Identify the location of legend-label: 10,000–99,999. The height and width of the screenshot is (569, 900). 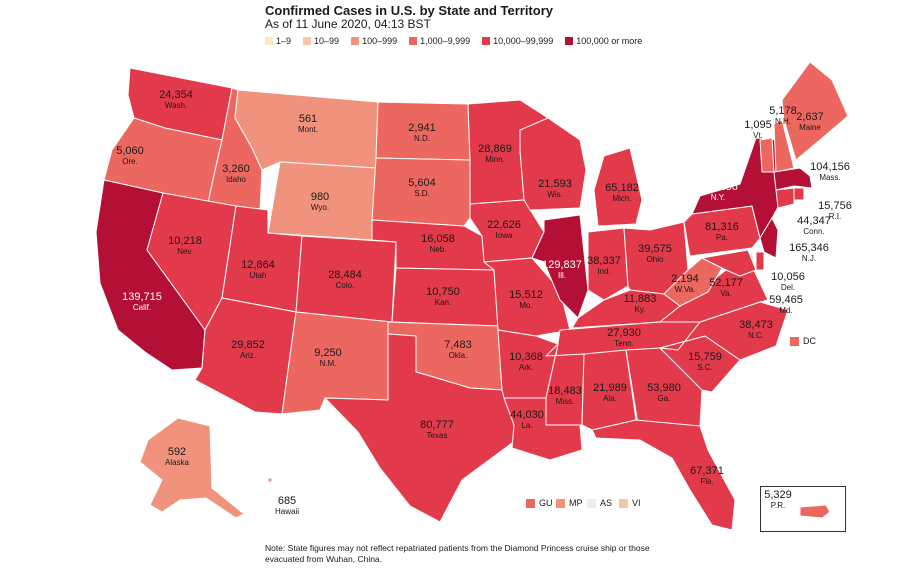
(523, 41).